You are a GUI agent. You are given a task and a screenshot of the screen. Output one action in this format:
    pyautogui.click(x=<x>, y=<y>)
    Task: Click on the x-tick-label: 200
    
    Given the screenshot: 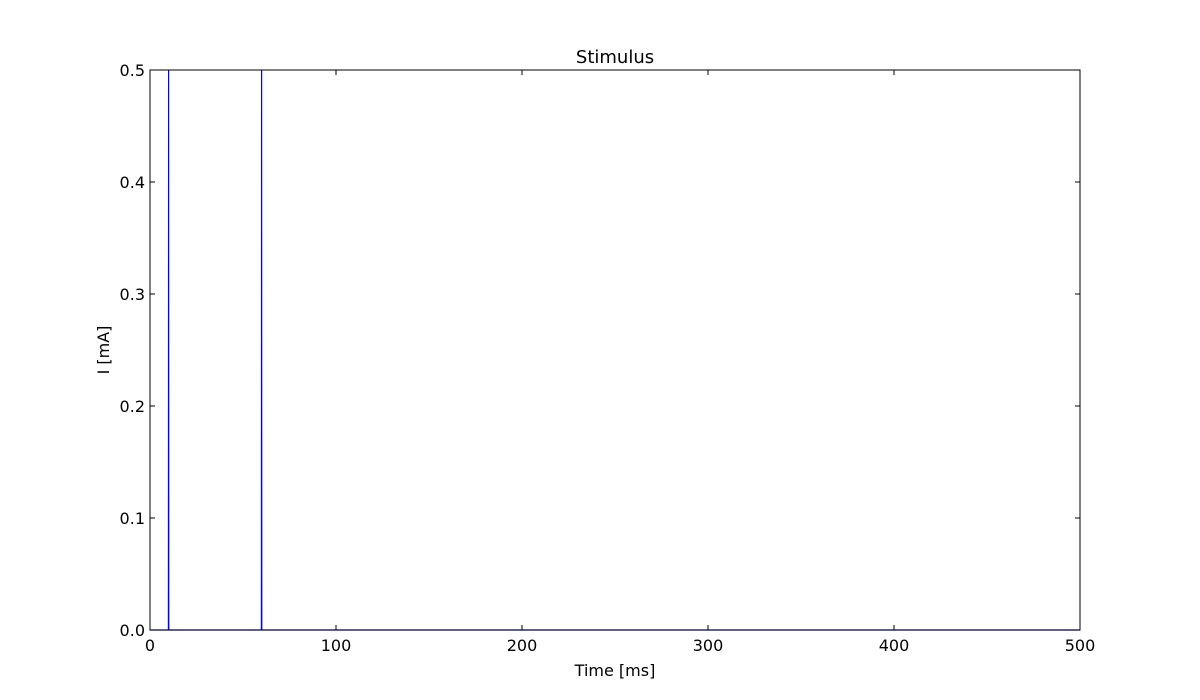 What is the action you would take?
    pyautogui.click(x=522, y=645)
    